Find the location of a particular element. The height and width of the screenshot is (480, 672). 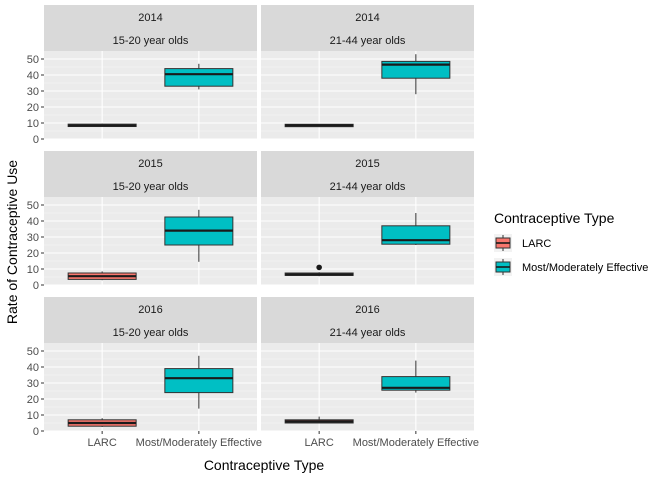

legend-key: LARC is located at coordinates (522, 243).